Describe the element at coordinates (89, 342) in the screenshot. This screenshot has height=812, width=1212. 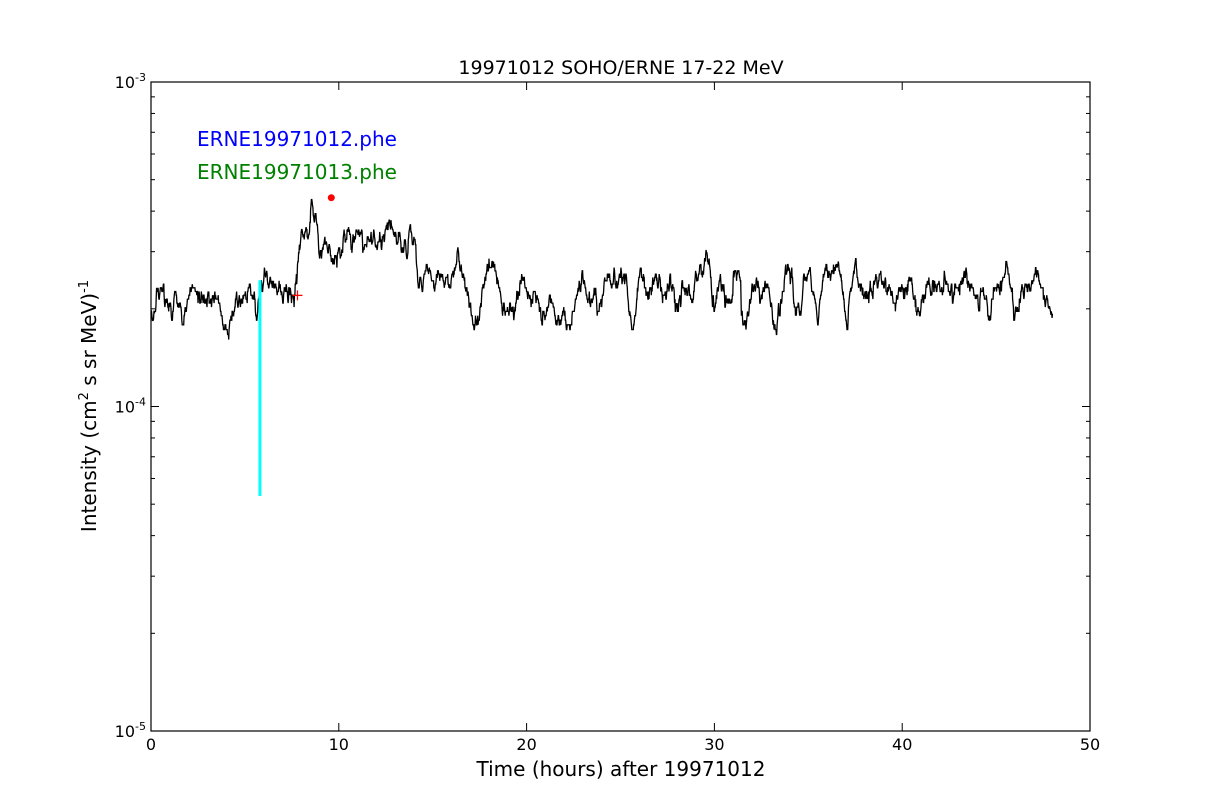
I see `y-axis-label-mid: s sr MeV)` at that location.